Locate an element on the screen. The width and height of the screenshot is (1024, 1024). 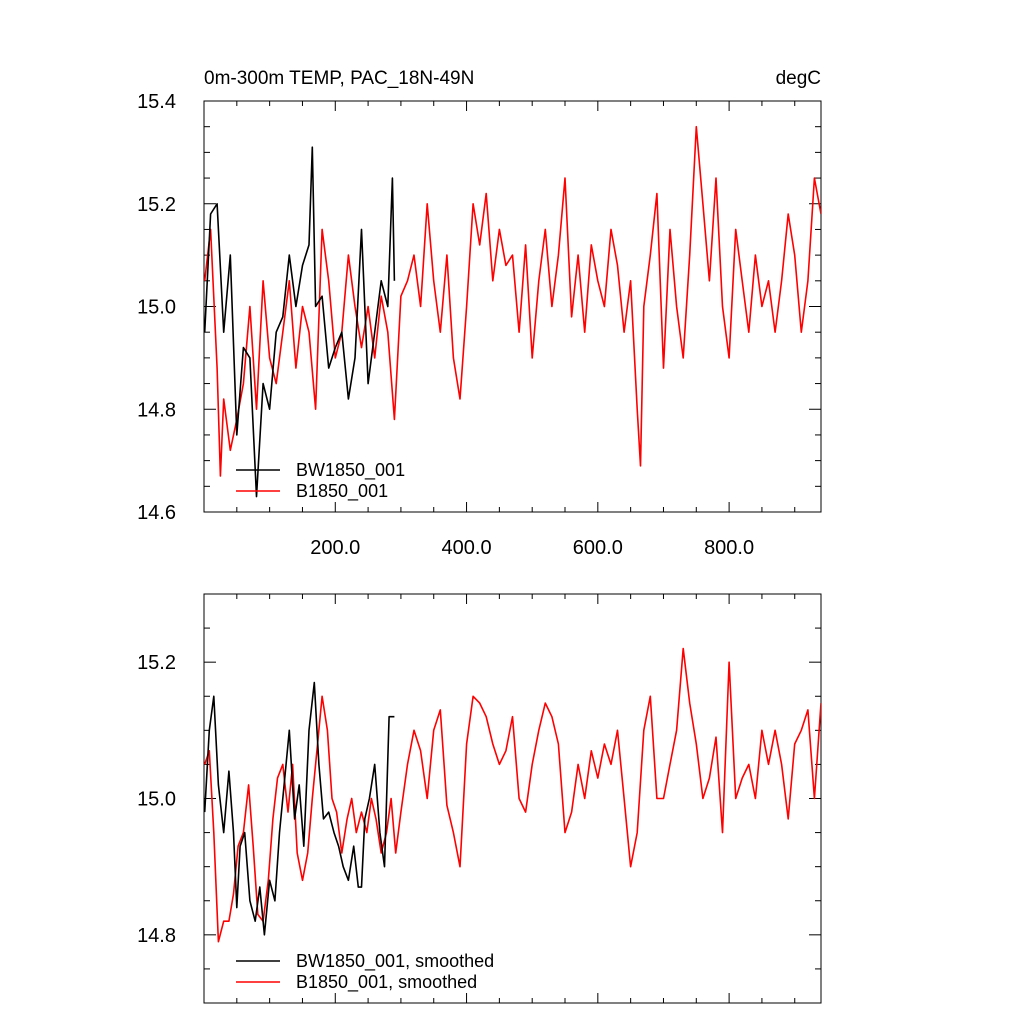
legend-label: BW1850_001, smoothed is located at coordinates (395, 961).